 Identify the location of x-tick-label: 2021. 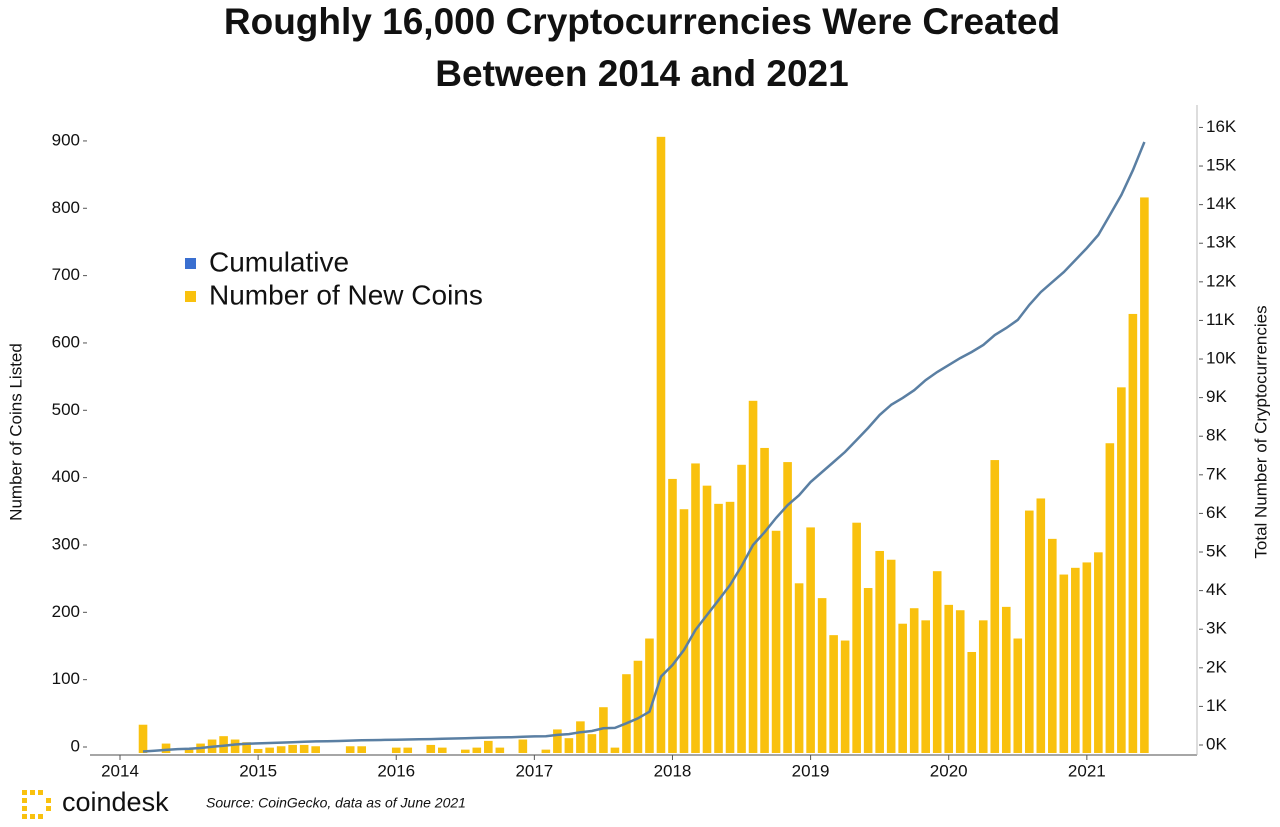
(1087, 770).